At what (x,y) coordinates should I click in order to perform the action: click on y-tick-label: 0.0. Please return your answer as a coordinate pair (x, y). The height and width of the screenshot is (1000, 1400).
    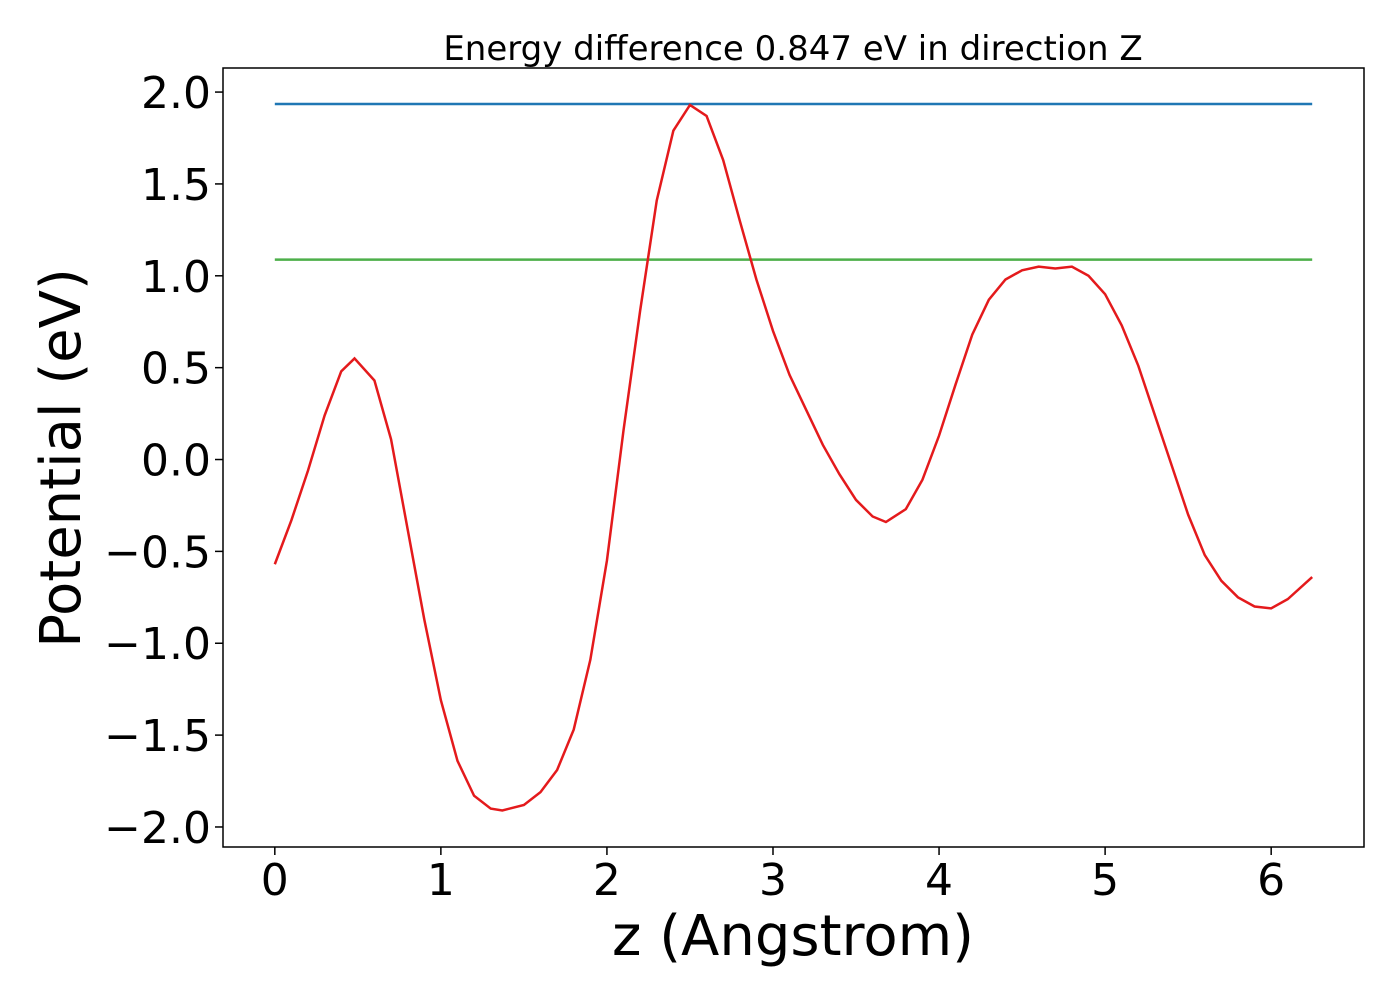
    Looking at the image, I should click on (176, 461).